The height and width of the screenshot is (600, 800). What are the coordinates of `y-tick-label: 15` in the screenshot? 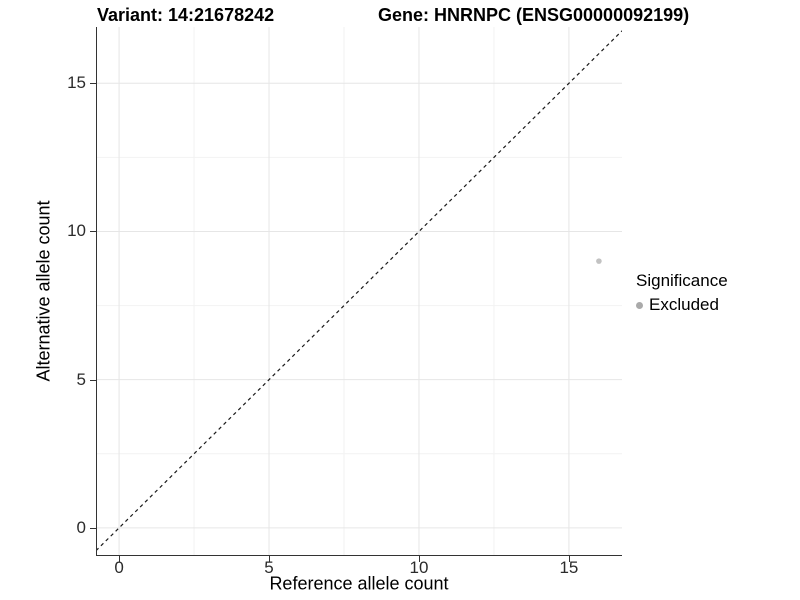 It's located at (76, 83).